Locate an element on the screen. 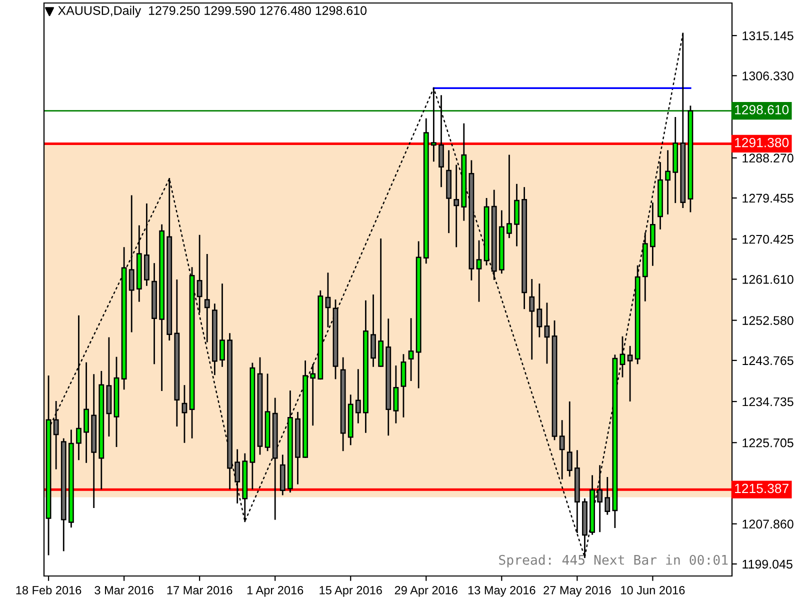 The height and width of the screenshot is (600, 800). x-tick-label: 13 May 2016 is located at coordinates (502, 591).